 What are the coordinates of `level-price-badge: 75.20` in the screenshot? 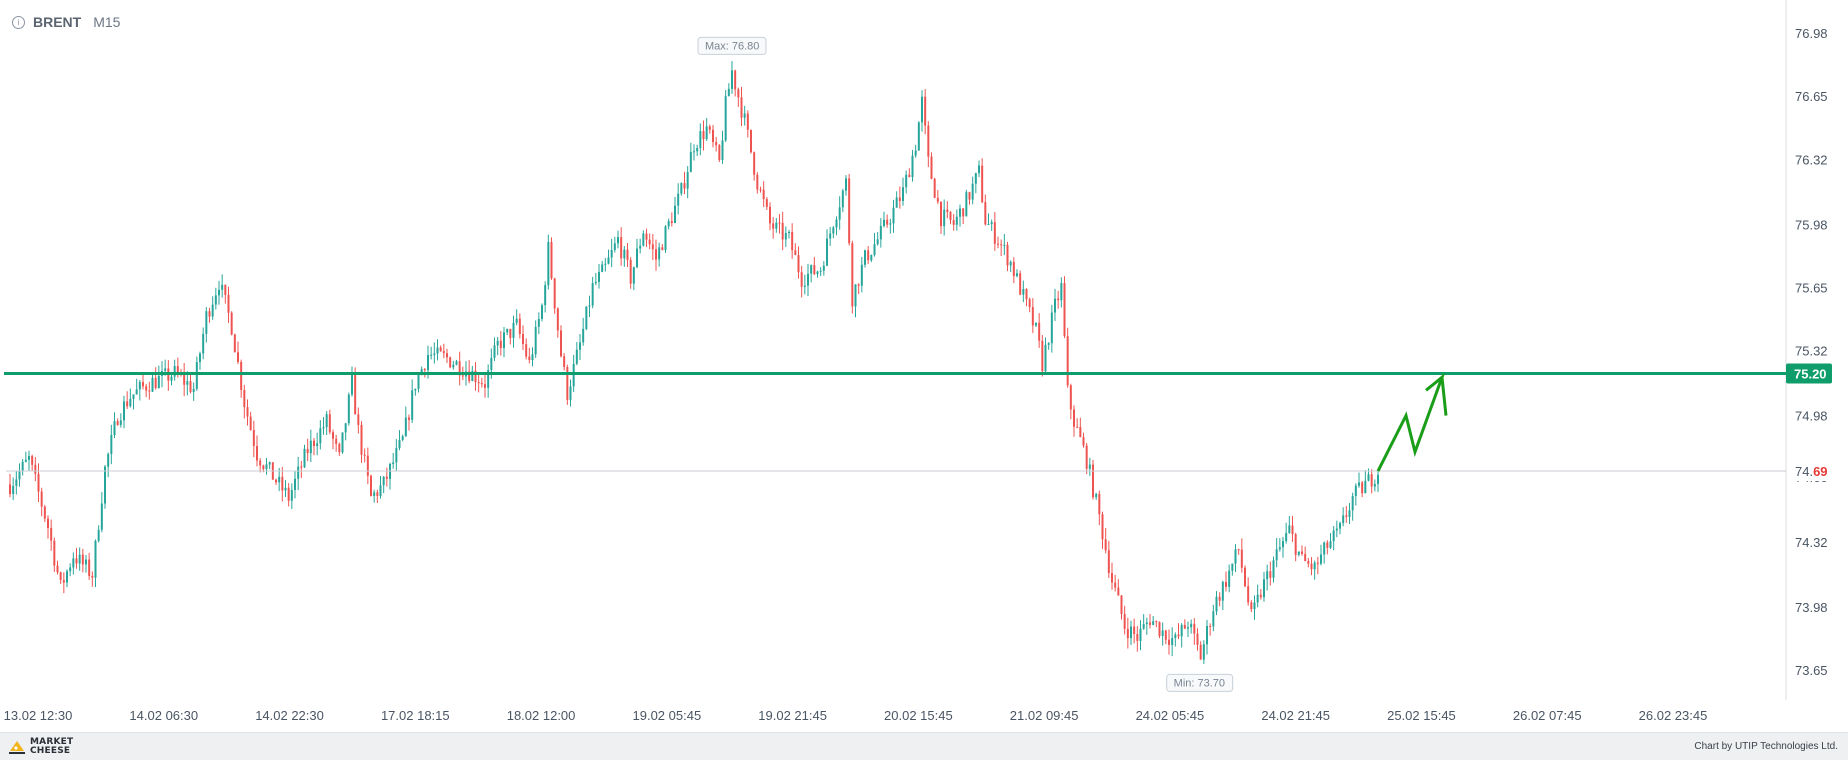 It's located at (1809, 373).